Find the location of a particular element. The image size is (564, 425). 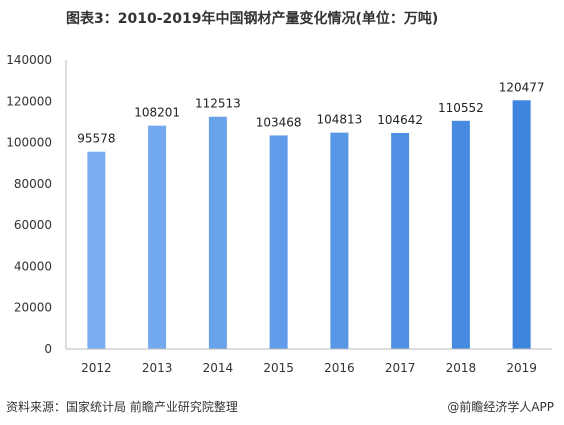

data-label-2018: 110552 is located at coordinates (461, 108).